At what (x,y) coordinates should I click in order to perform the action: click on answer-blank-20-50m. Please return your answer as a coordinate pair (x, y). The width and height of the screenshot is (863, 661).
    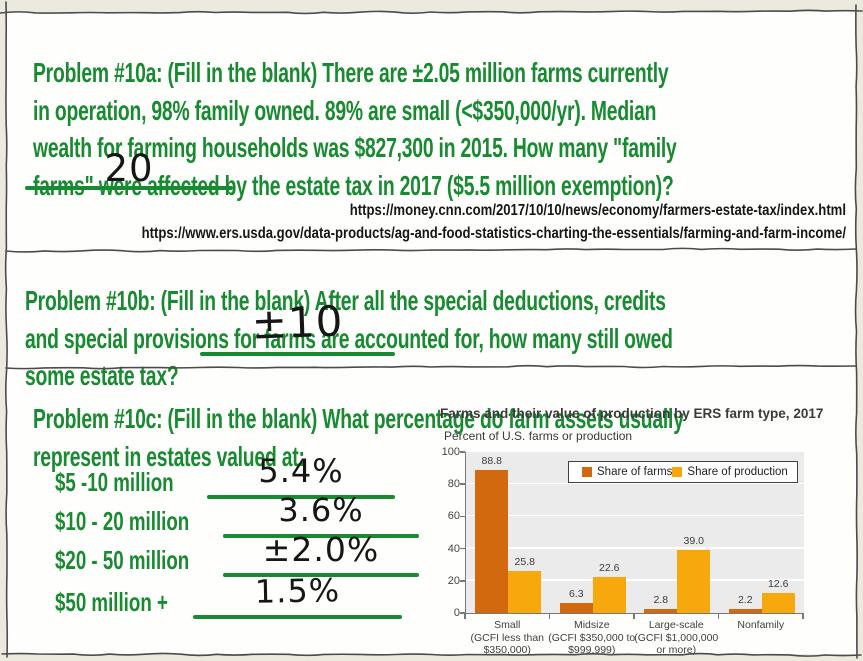
    Looking at the image, I should click on (321, 575).